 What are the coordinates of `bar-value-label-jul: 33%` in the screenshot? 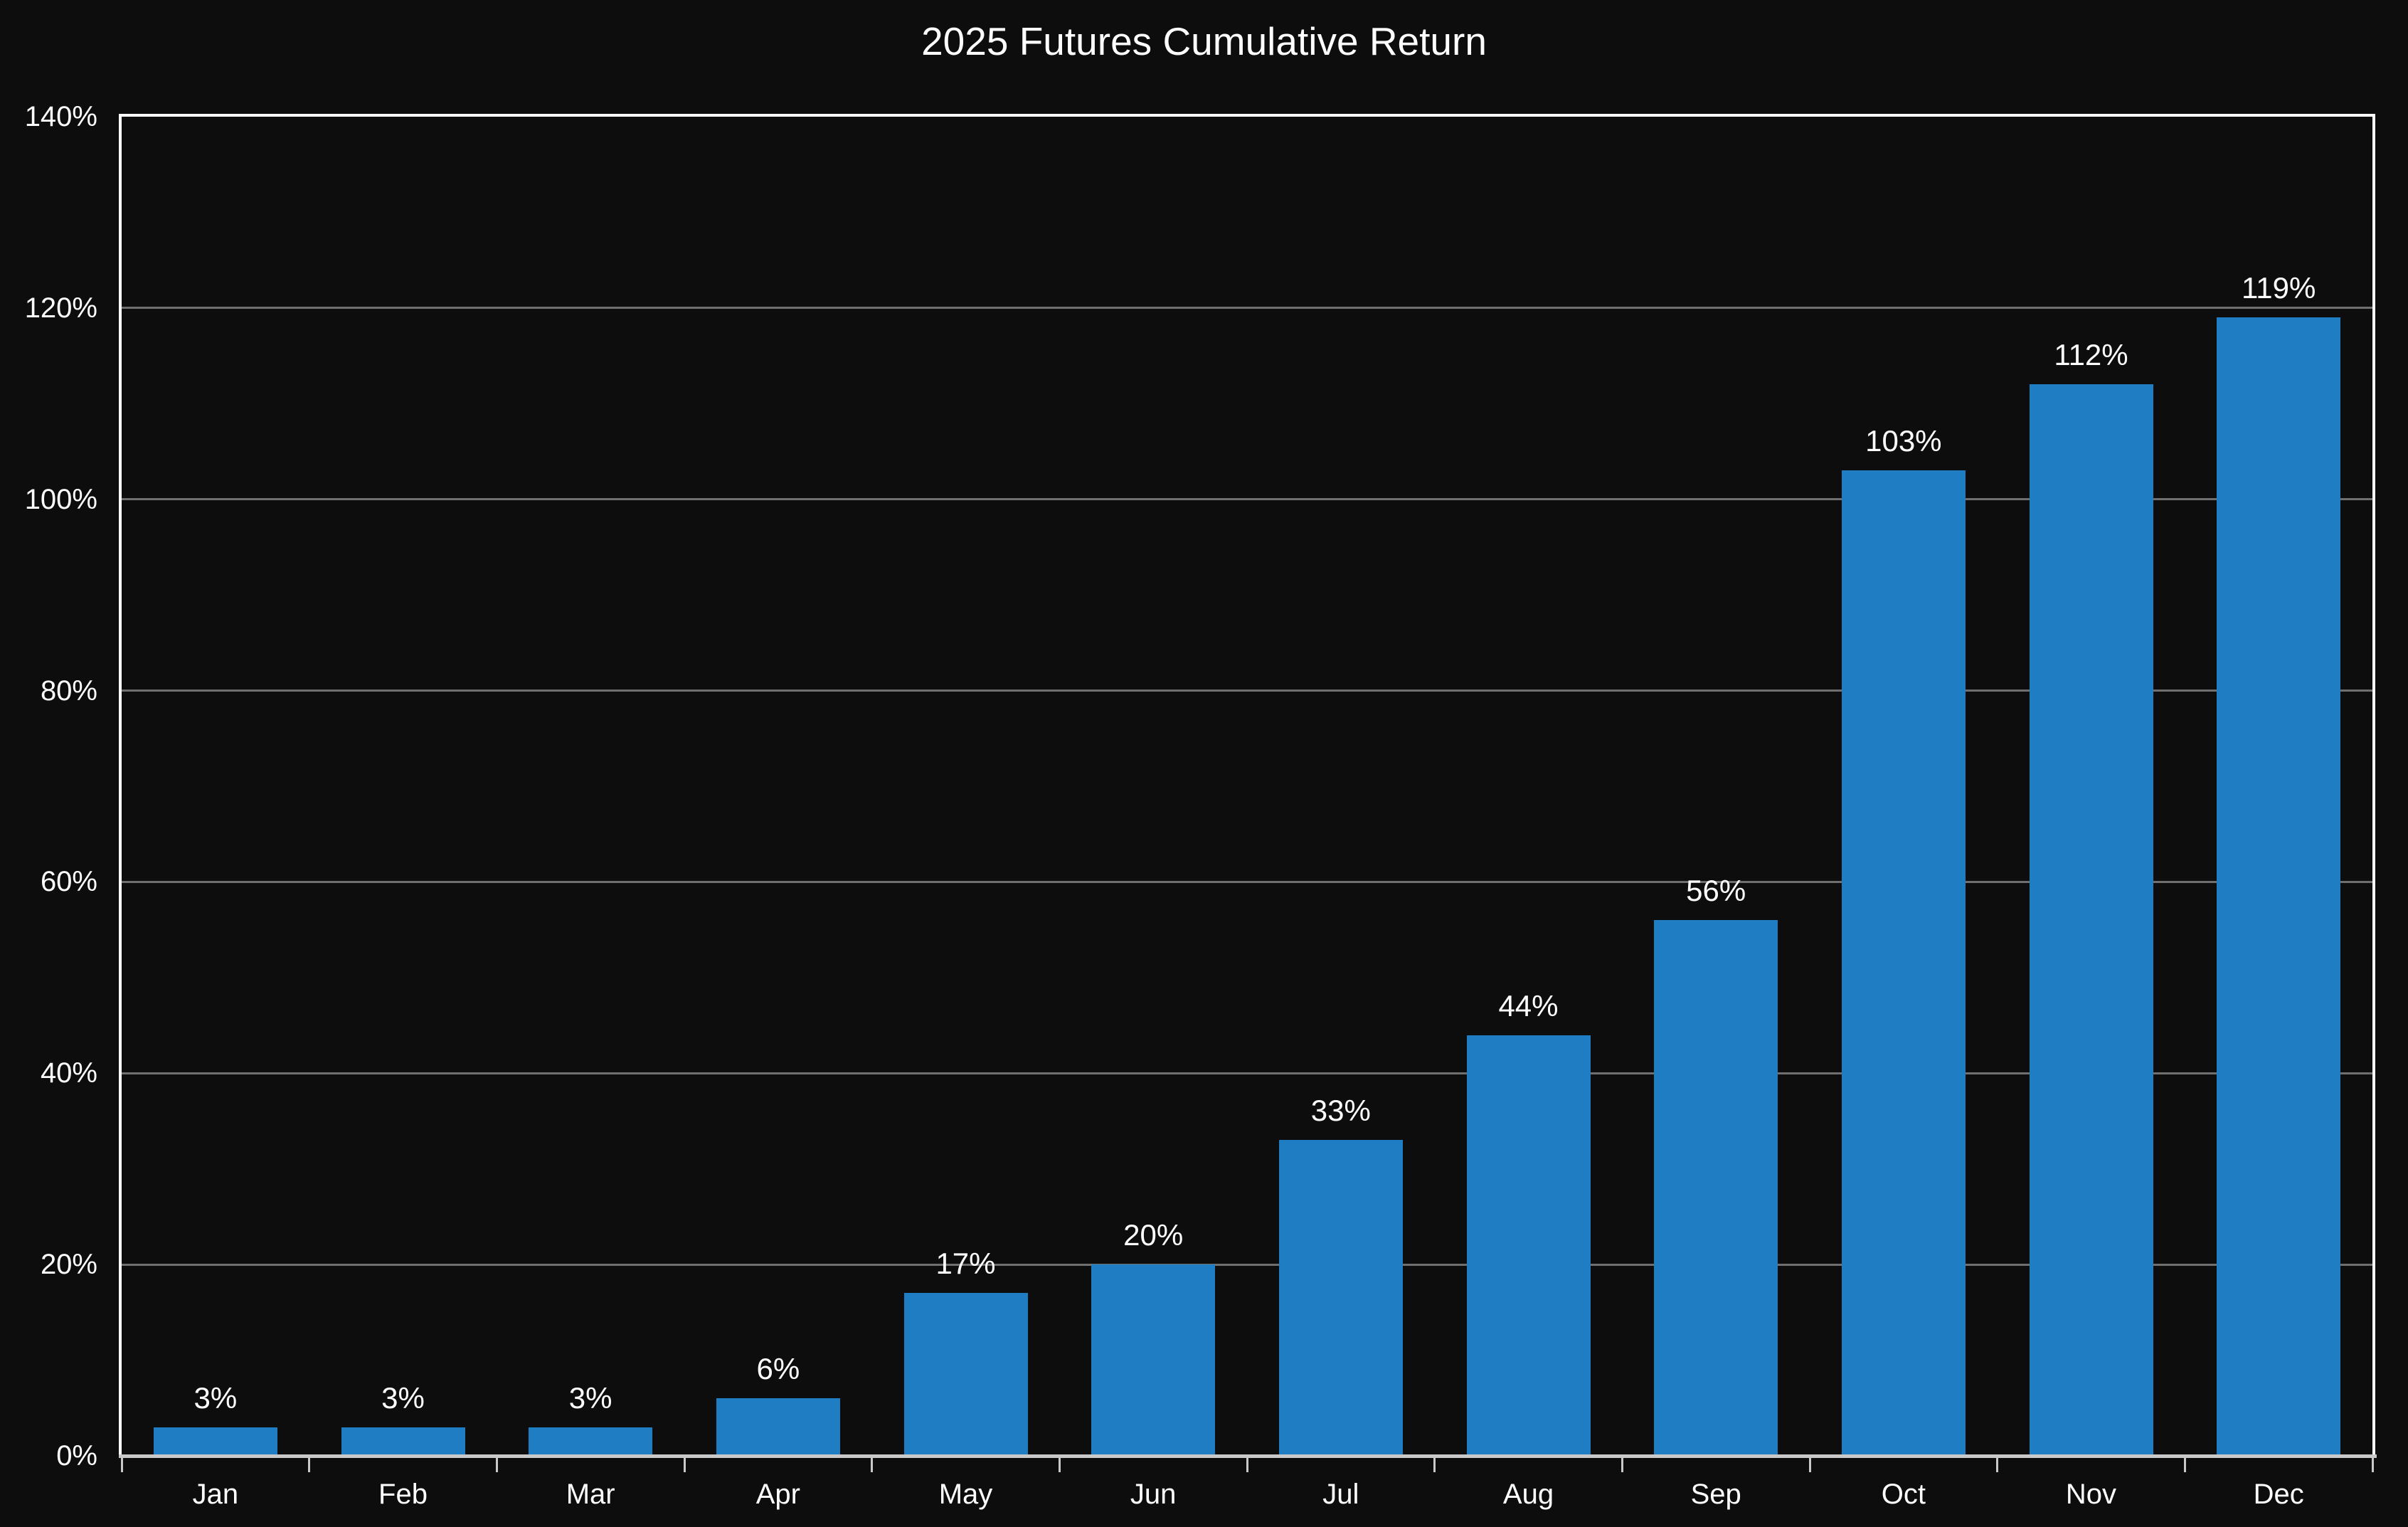 It's located at (1340, 1111).